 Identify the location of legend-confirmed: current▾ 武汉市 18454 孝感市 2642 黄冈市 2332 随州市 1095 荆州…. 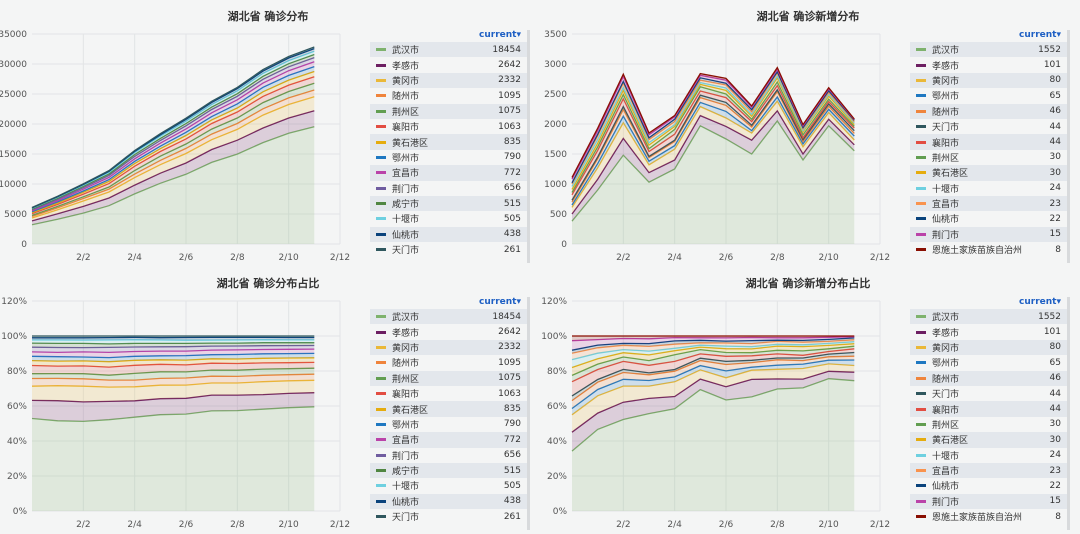
(450, 146).